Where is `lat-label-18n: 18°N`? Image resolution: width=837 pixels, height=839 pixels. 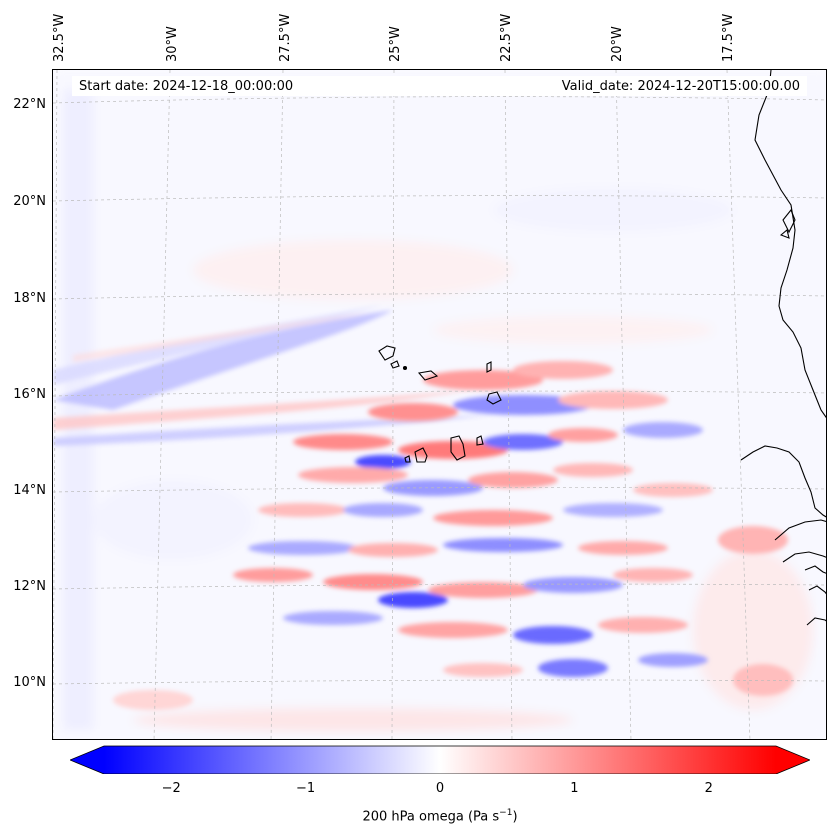
lat-label-18n: 18°N is located at coordinates (29, 298).